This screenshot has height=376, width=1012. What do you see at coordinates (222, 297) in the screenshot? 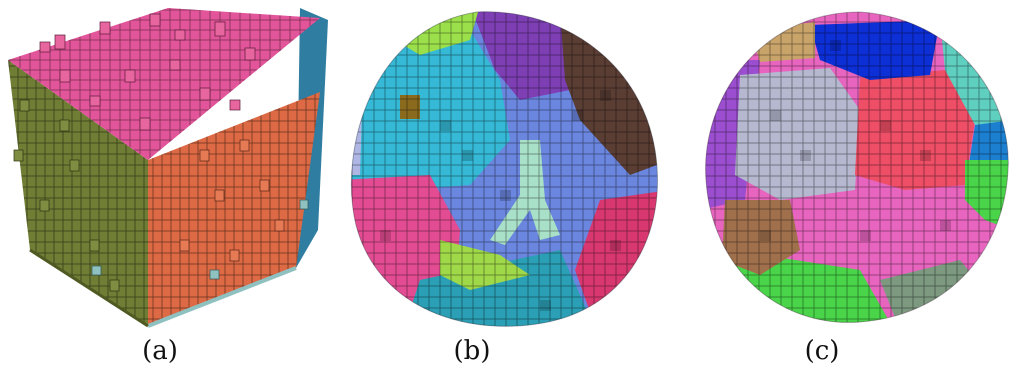
I see `cube-bottom-edge` at bounding box center [222, 297].